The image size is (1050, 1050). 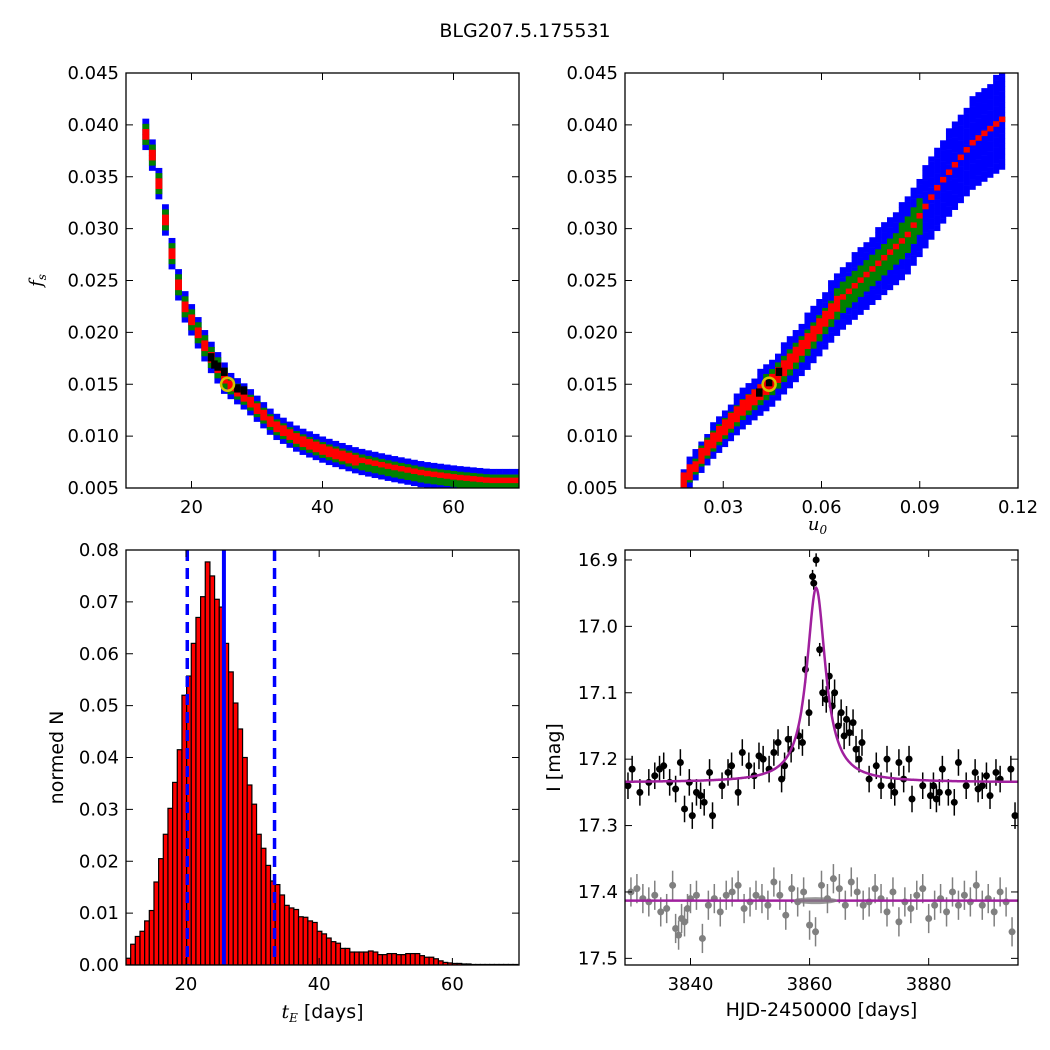 What do you see at coordinates (99, 706) in the screenshot?
I see `y-tick-label: 0.05` at bounding box center [99, 706].